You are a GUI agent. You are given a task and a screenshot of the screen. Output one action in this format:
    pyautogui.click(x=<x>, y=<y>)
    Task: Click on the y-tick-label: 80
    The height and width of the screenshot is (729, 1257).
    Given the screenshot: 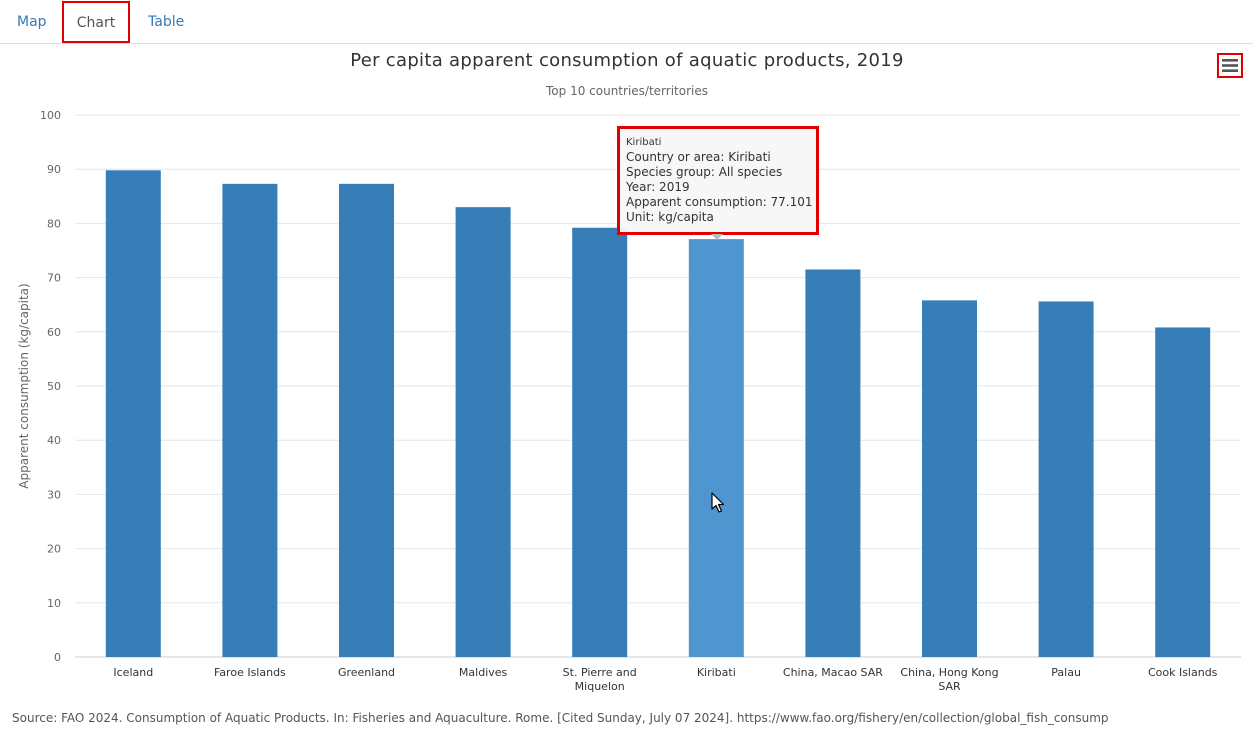 What is the action you would take?
    pyautogui.click(x=54, y=223)
    